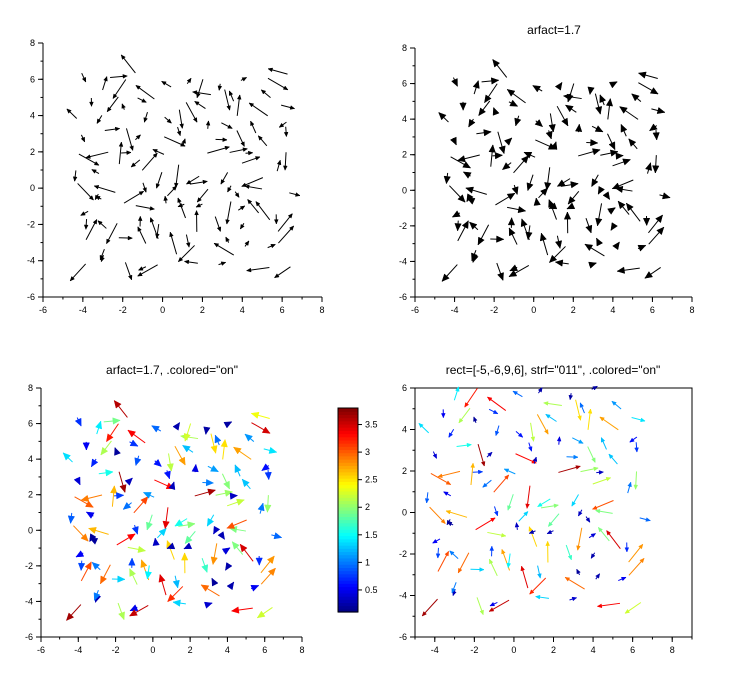 This screenshot has height=680, width=740. Describe the element at coordinates (403, 596) in the screenshot. I see `y-tick-label: -4` at that location.